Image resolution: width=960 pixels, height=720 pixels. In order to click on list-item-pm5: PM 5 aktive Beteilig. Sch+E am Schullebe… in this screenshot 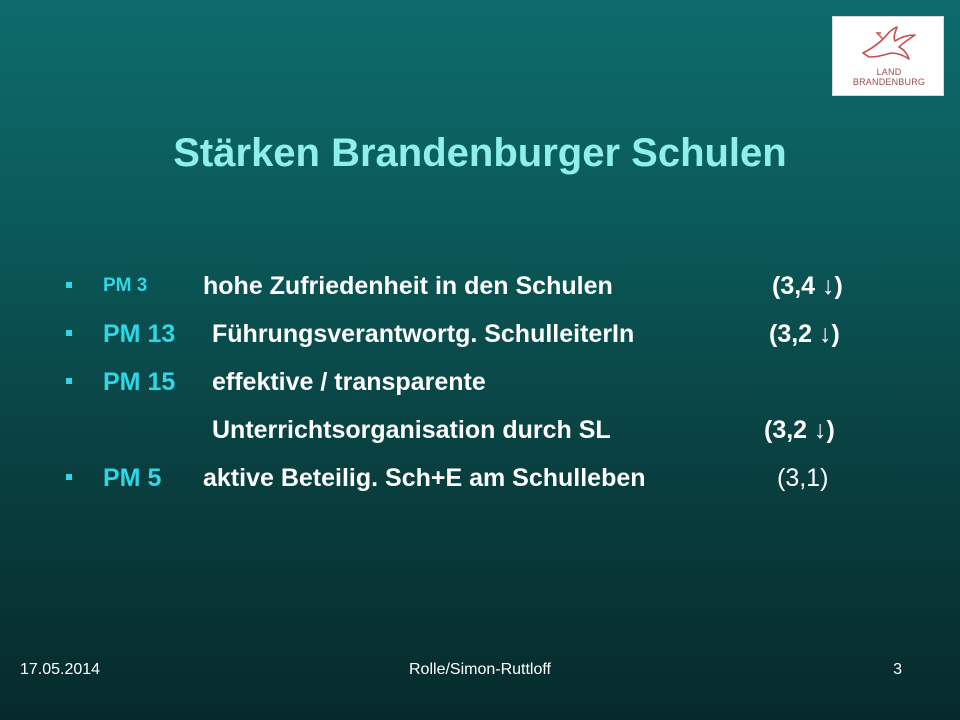, I will do `click(496, 478)`.